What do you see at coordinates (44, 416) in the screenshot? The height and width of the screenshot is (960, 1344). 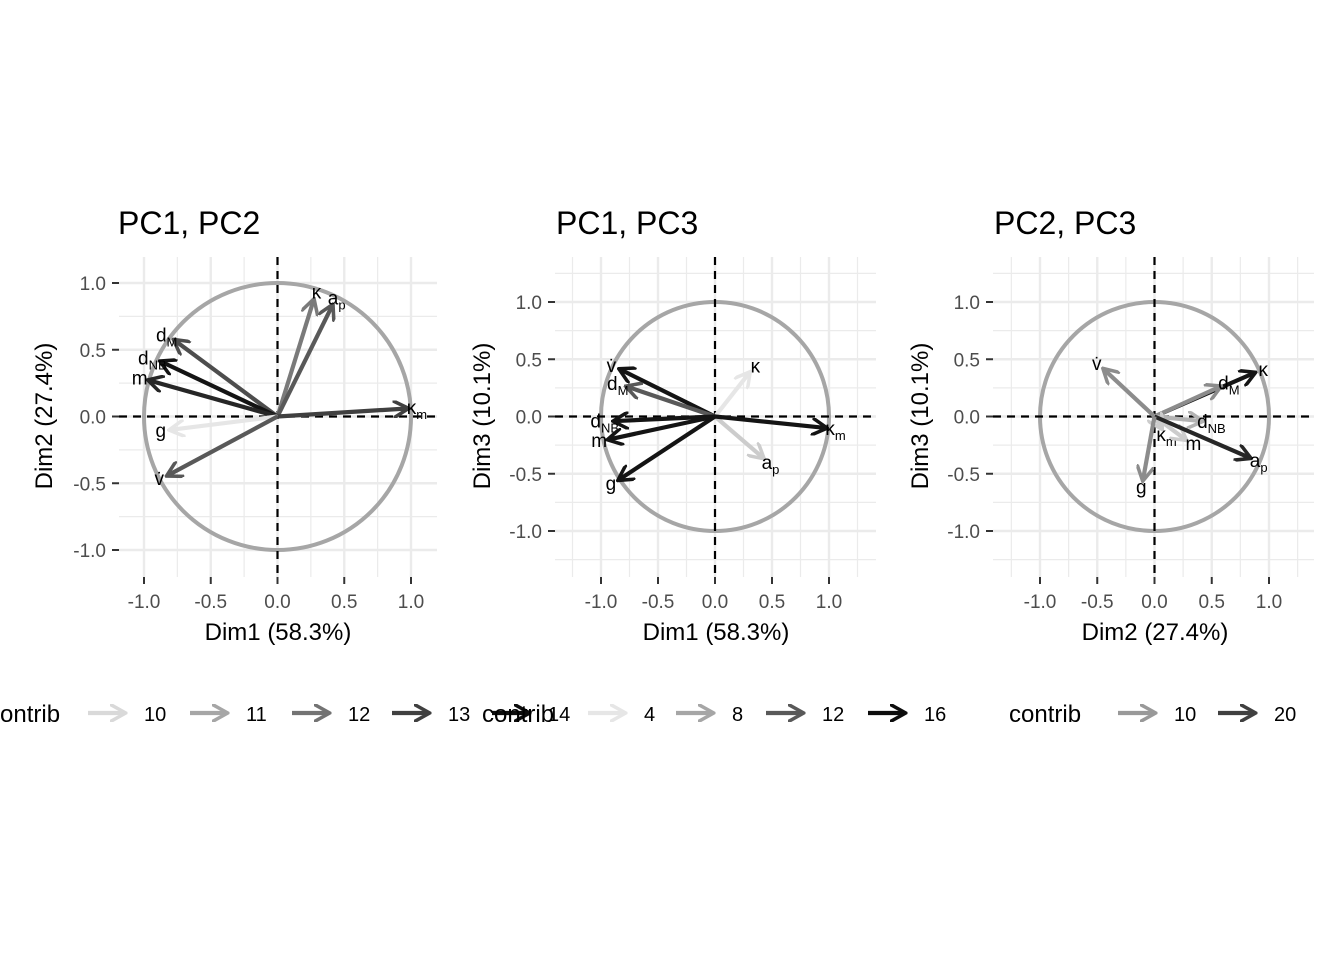 I see `y-axis-title: Dim2 (27.4%)` at bounding box center [44, 416].